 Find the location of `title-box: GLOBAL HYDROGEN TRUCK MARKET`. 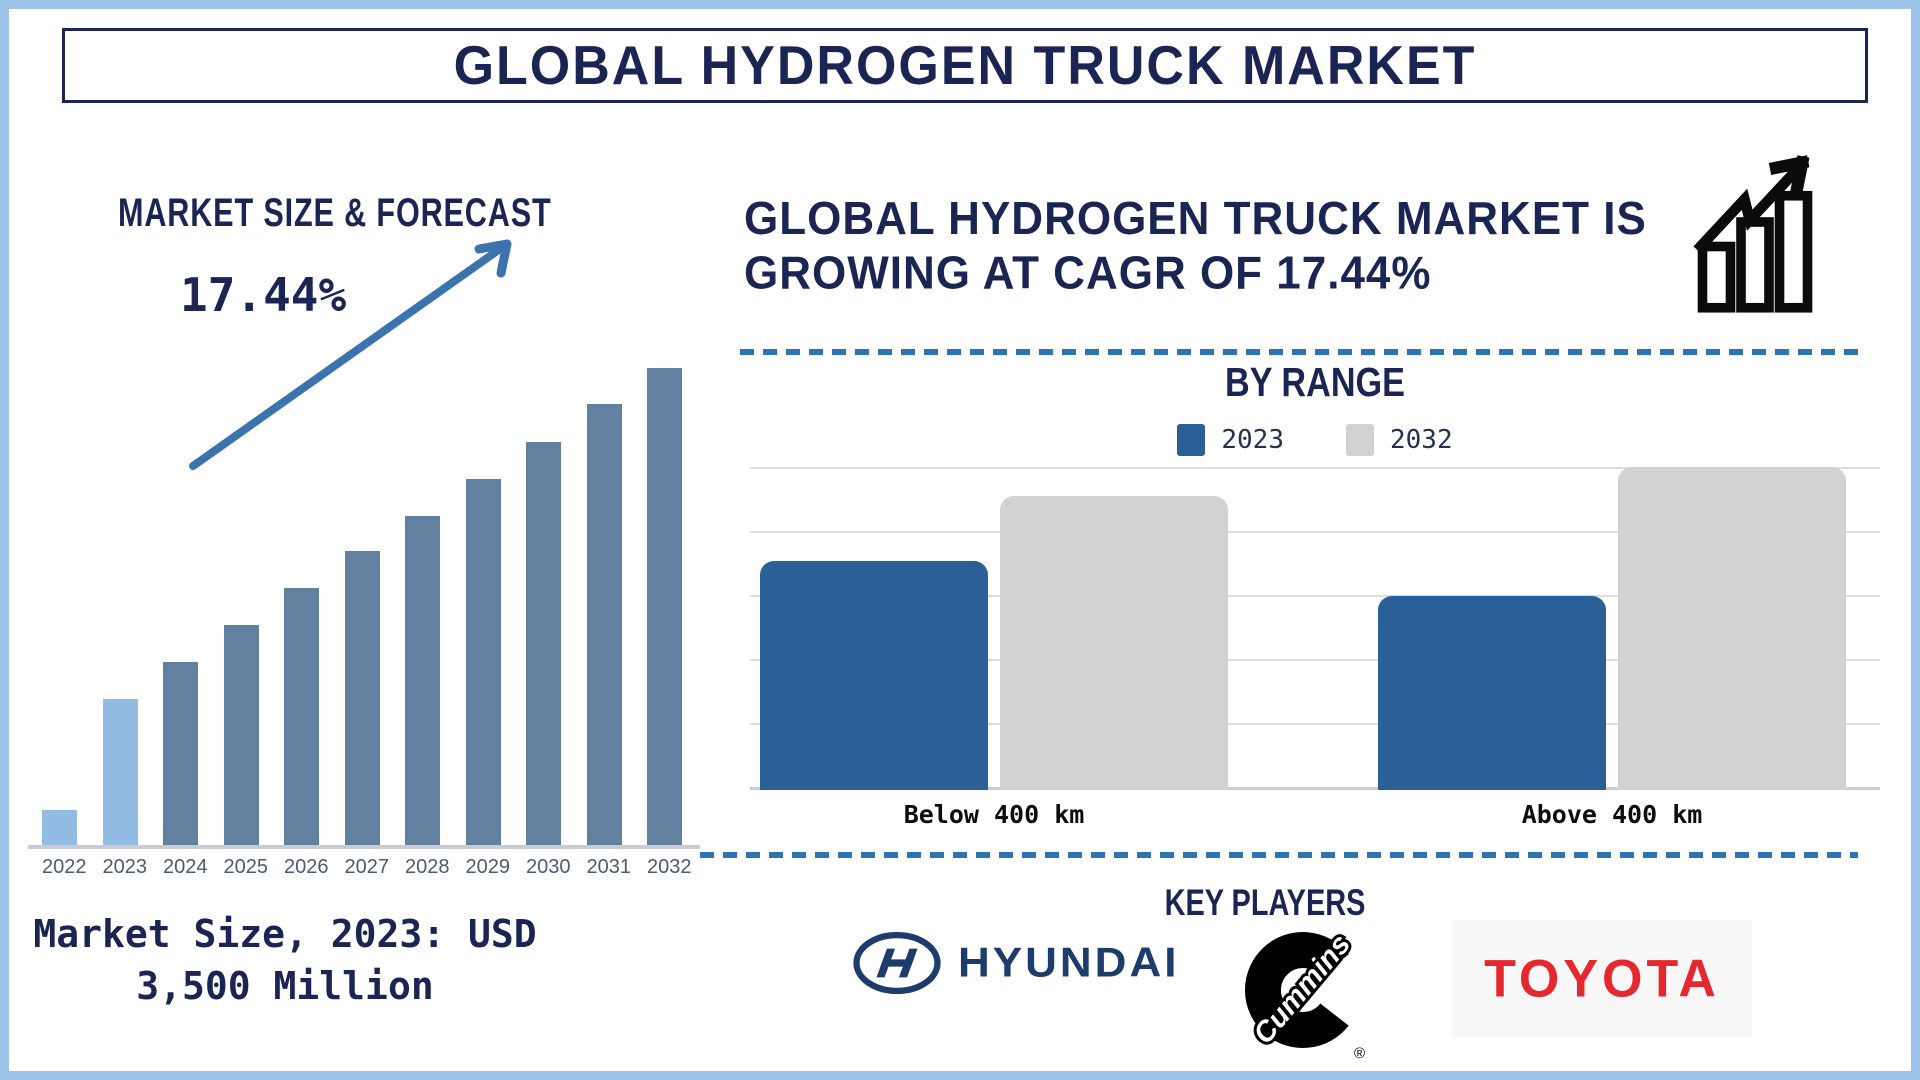

title-box: GLOBAL HYDROGEN TRUCK MARKET is located at coordinates (965, 65).